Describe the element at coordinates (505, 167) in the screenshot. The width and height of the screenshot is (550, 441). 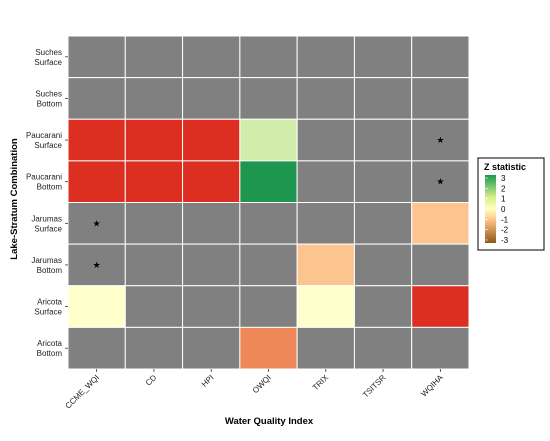
I see `legend-title: Z statistic` at that location.